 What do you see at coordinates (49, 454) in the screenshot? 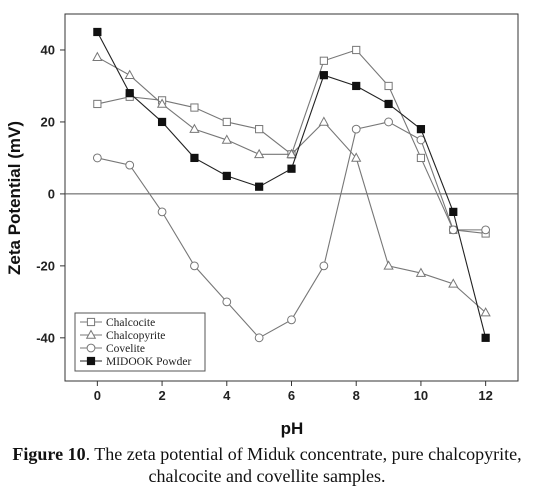
I see `caption-label: Figure 10` at bounding box center [49, 454].